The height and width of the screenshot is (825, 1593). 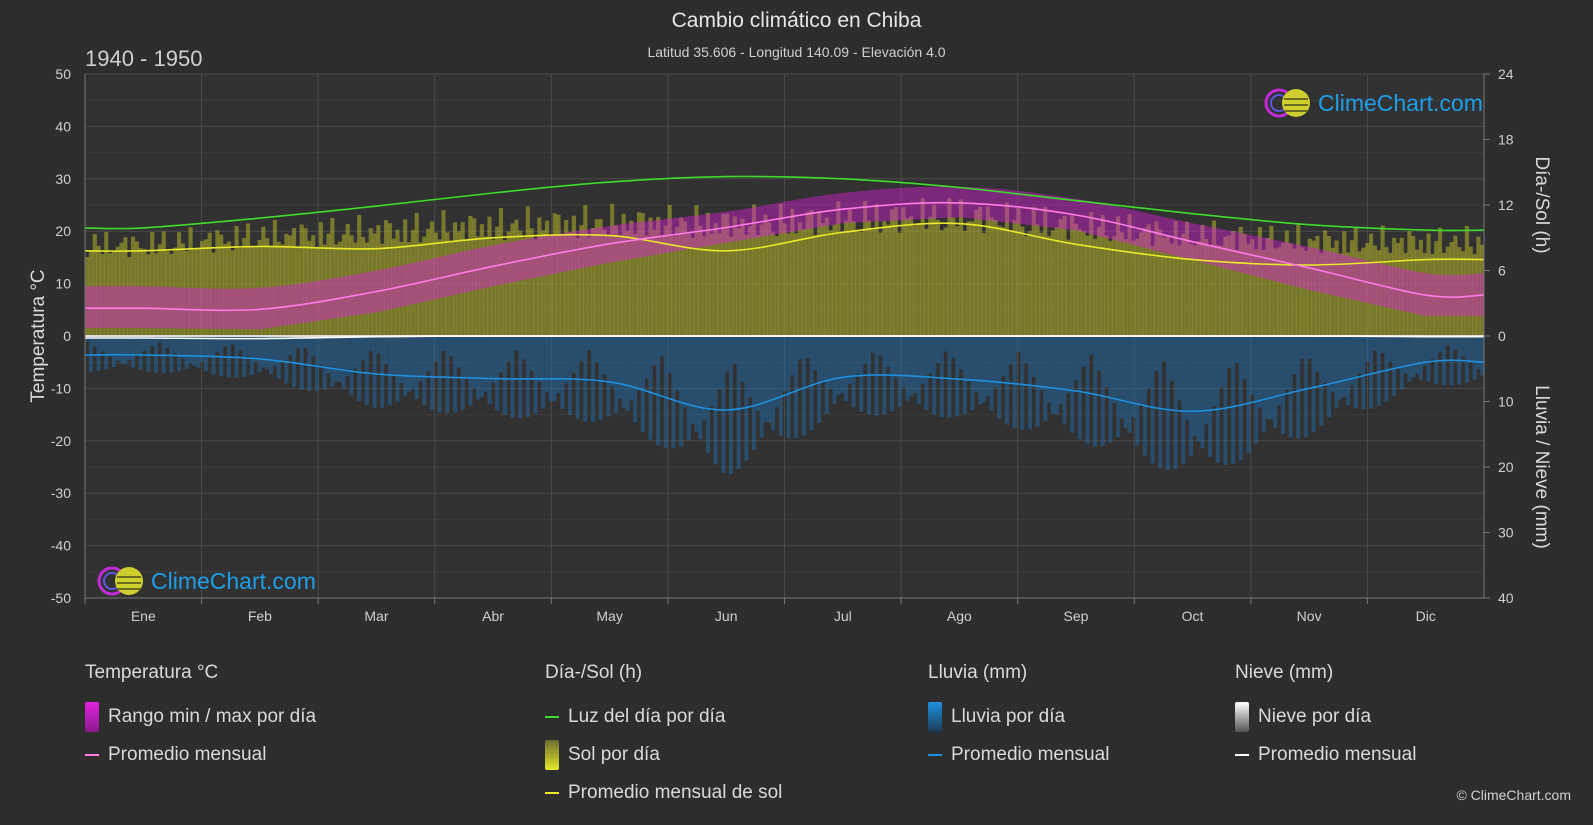 What do you see at coordinates (1372, 103) in the screenshot?
I see `logo-top: ClimeChart.com` at bounding box center [1372, 103].